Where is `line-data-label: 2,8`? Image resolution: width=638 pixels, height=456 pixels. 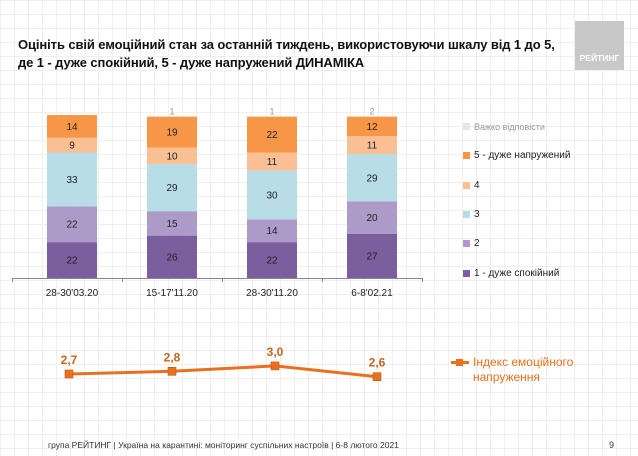 line-data-label: 2,8 is located at coordinates (172, 357).